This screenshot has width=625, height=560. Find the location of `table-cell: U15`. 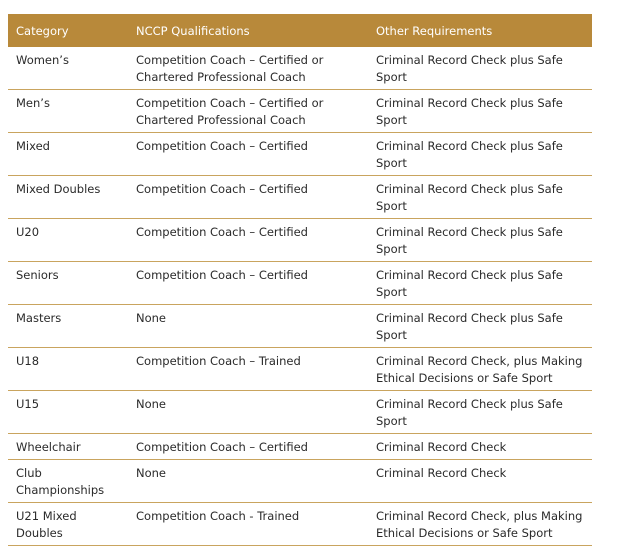

table-cell: U15 is located at coordinates (68, 412).